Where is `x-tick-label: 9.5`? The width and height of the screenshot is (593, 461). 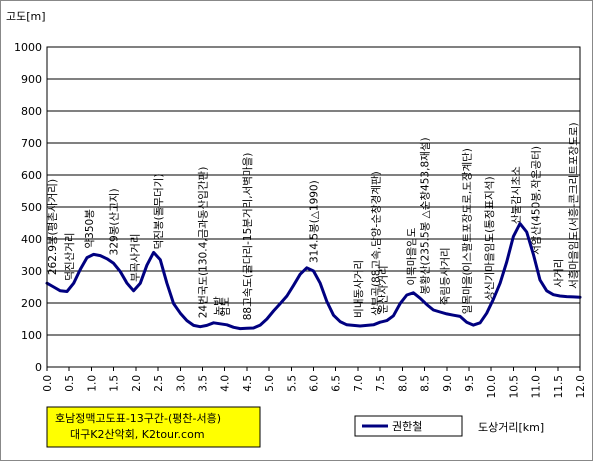 x-tick-label: 9.5 is located at coordinates (470, 383).